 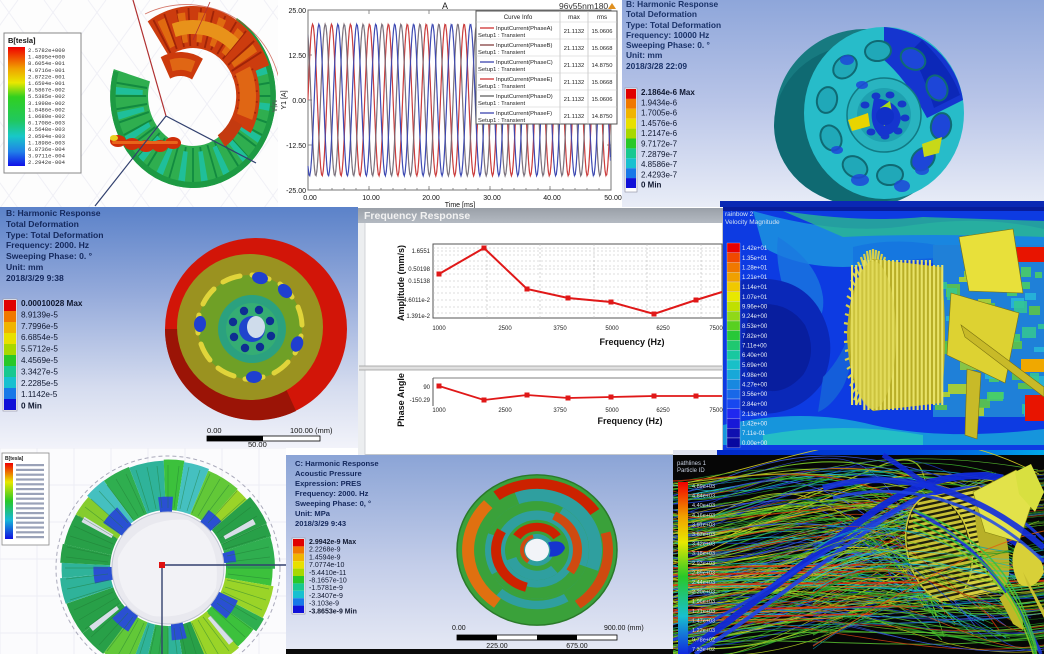 What do you see at coordinates (46, 129) in the screenshot?
I see `svg-text: 3.5648e-003` at bounding box center [46, 129].